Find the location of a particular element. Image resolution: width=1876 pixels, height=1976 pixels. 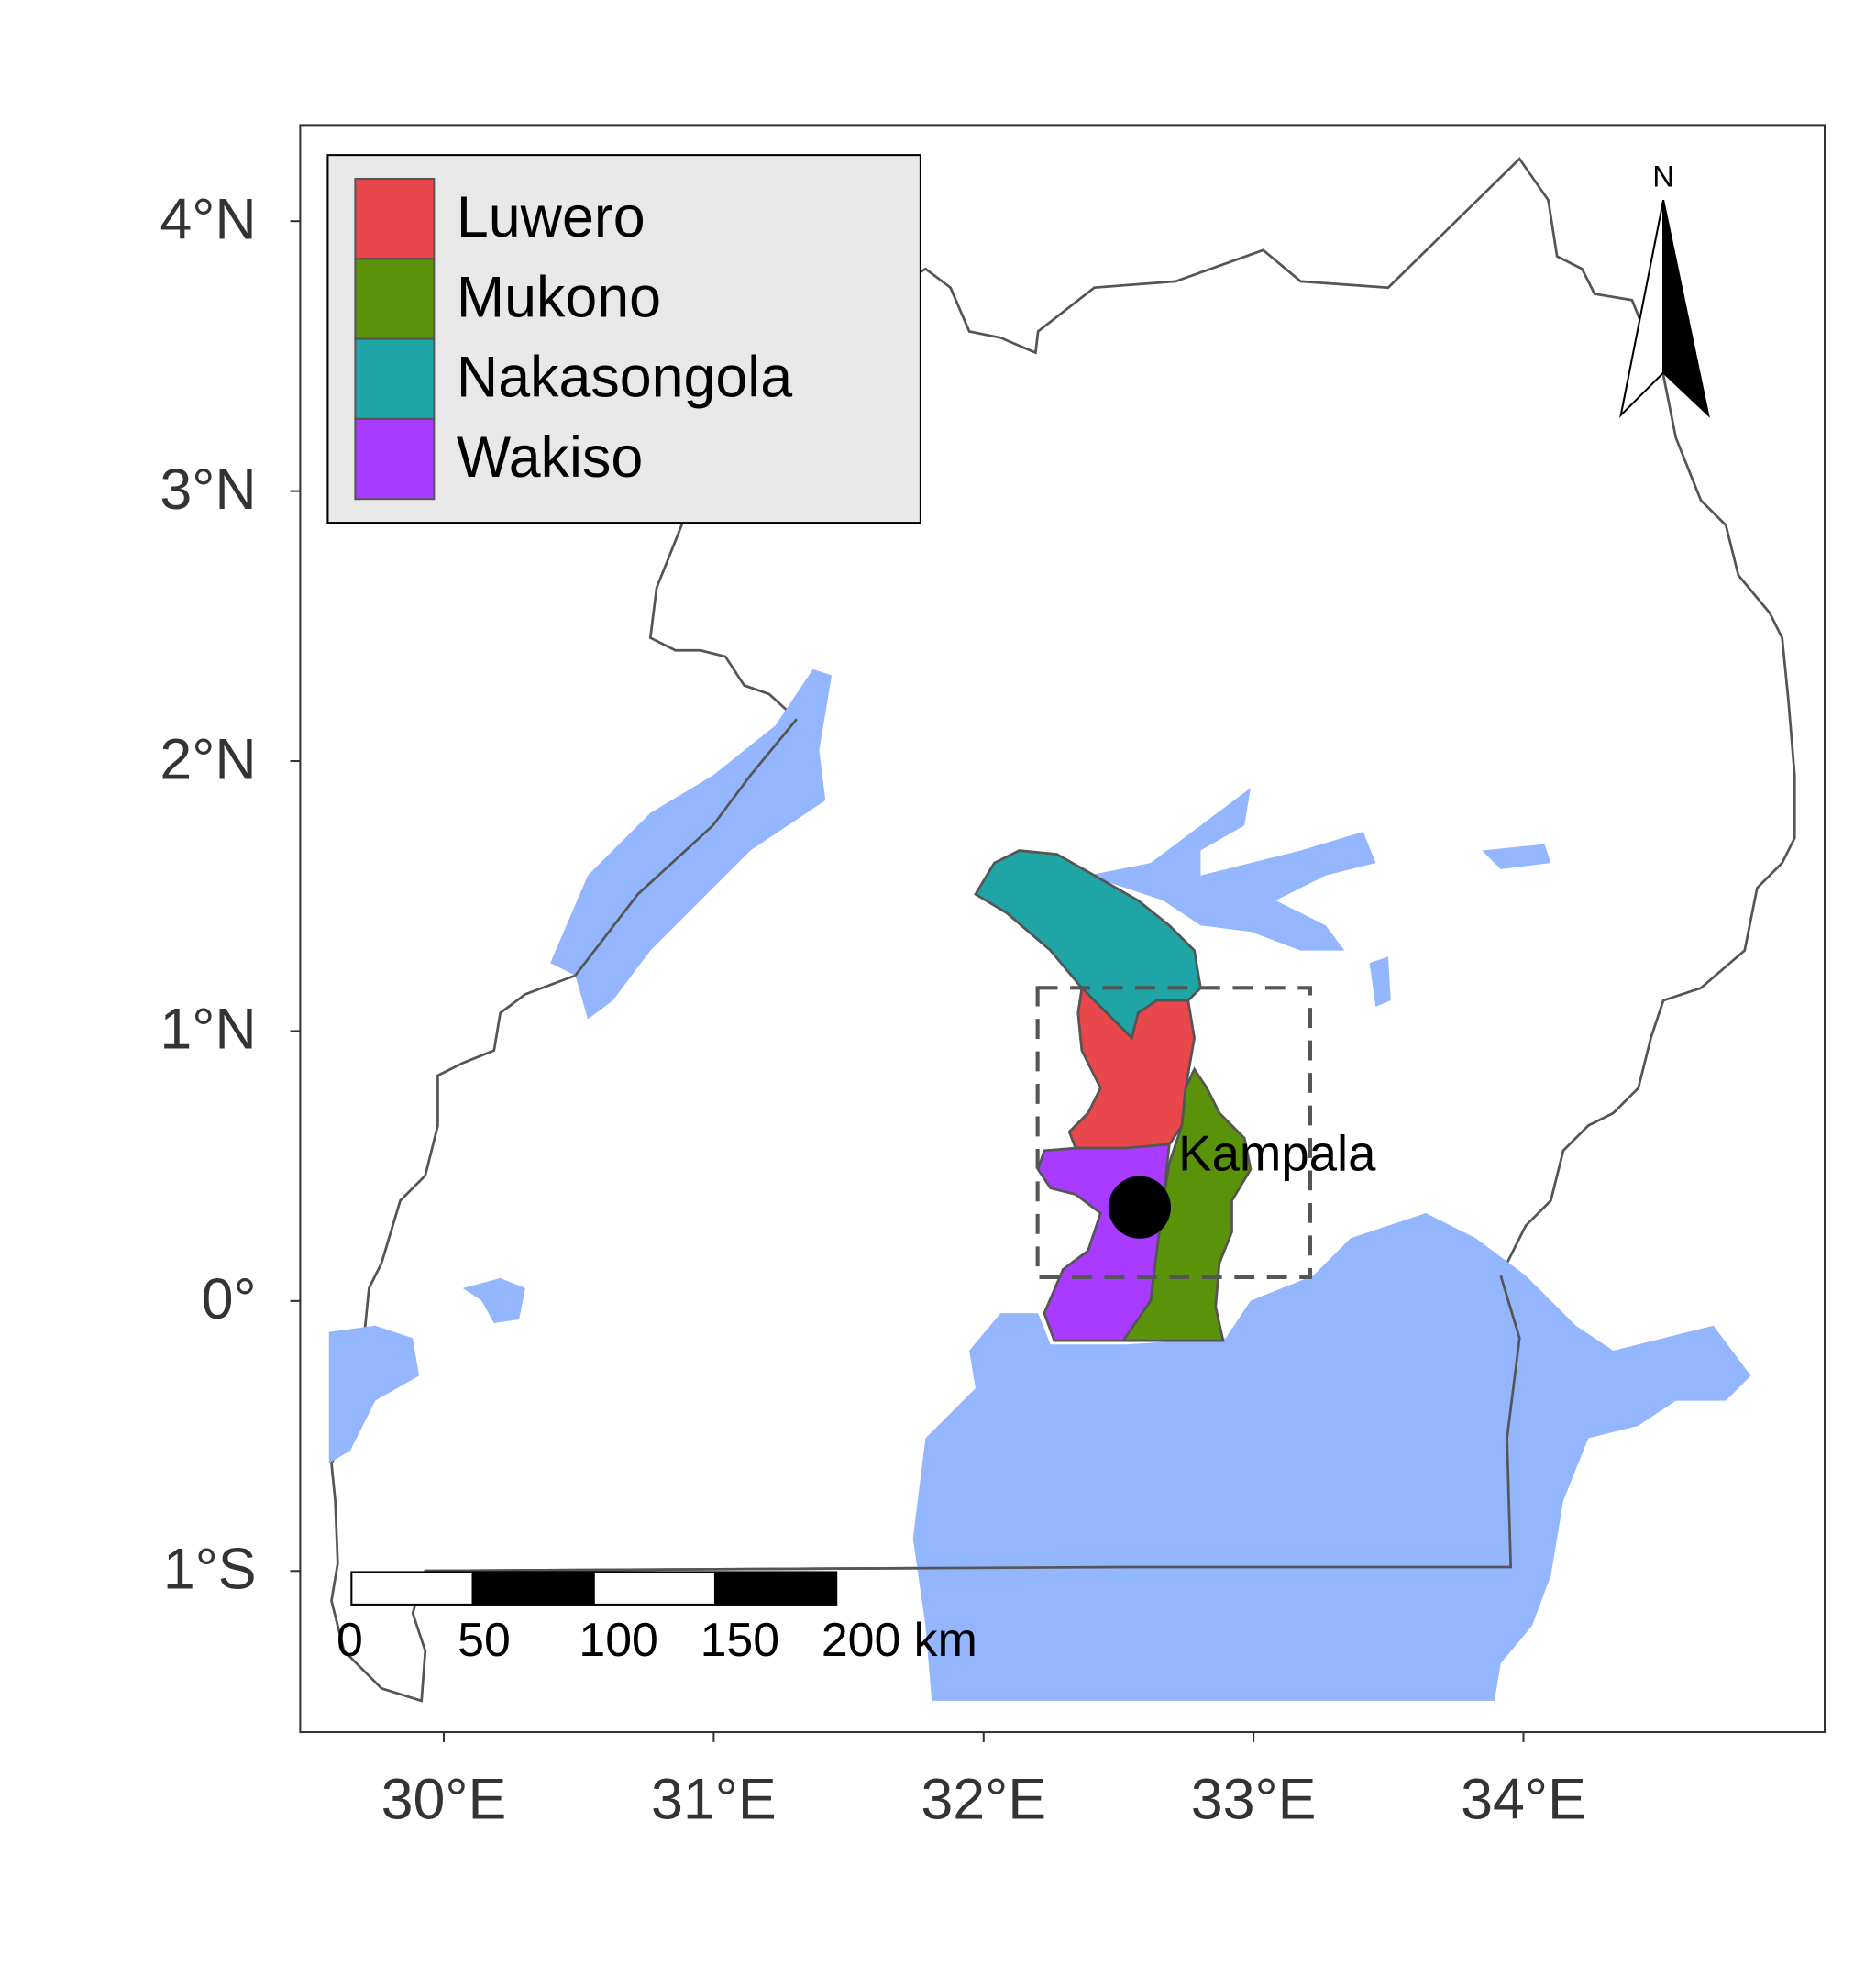

legend-label: Wakiso is located at coordinates (550, 458).